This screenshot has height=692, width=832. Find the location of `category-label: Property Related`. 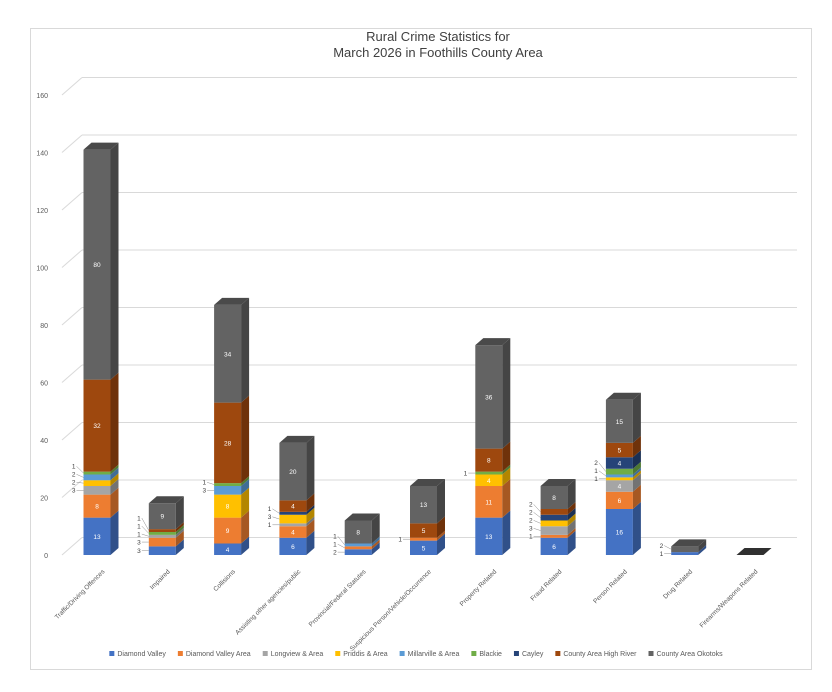

category-label: Property Related is located at coordinates (479, 588).